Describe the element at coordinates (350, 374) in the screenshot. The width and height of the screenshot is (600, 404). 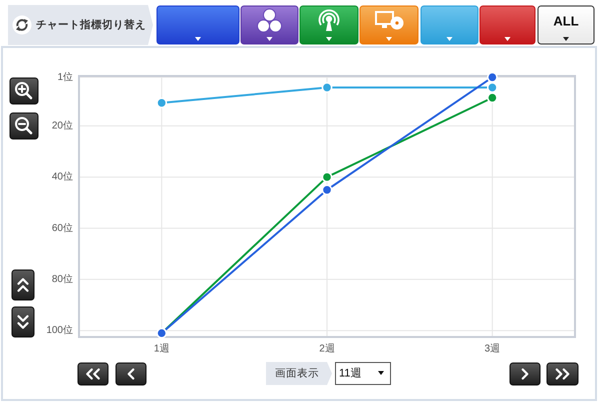
I see `select-weeks: 11週` at that location.